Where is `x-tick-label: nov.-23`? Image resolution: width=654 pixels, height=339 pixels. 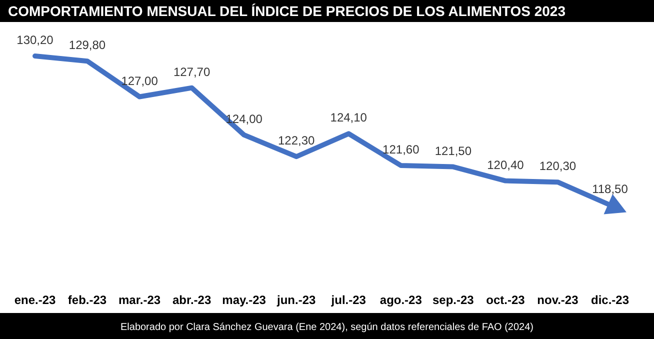 x-tick-label: nov.-23 is located at coordinates (558, 300).